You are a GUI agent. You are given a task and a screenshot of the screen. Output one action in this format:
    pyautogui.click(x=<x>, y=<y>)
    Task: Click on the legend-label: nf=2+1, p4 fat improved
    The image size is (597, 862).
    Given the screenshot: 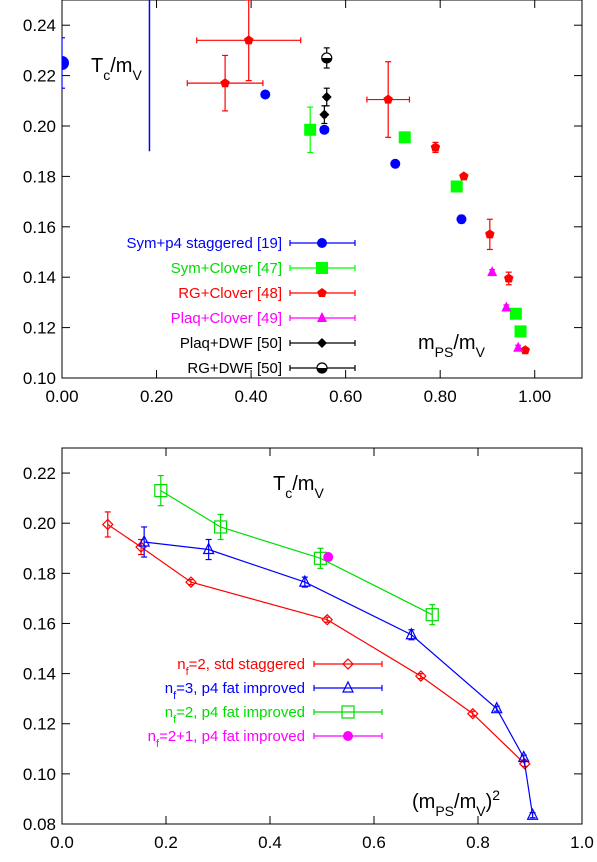 What is the action you would take?
    pyautogui.click(x=226, y=739)
    